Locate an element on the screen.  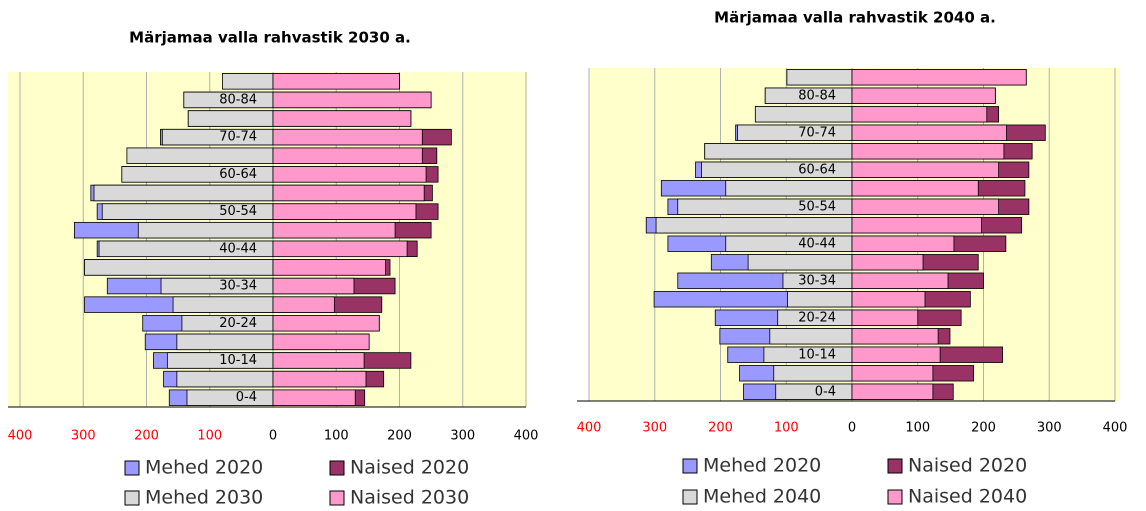
y-category-label: 70-74 is located at coordinates (238, 137).